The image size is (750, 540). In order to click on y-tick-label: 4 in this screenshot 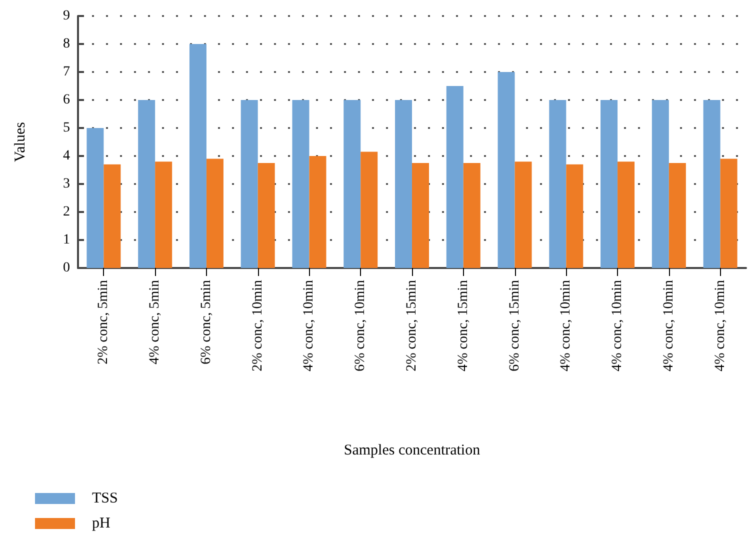, I will do `click(66, 156)`.